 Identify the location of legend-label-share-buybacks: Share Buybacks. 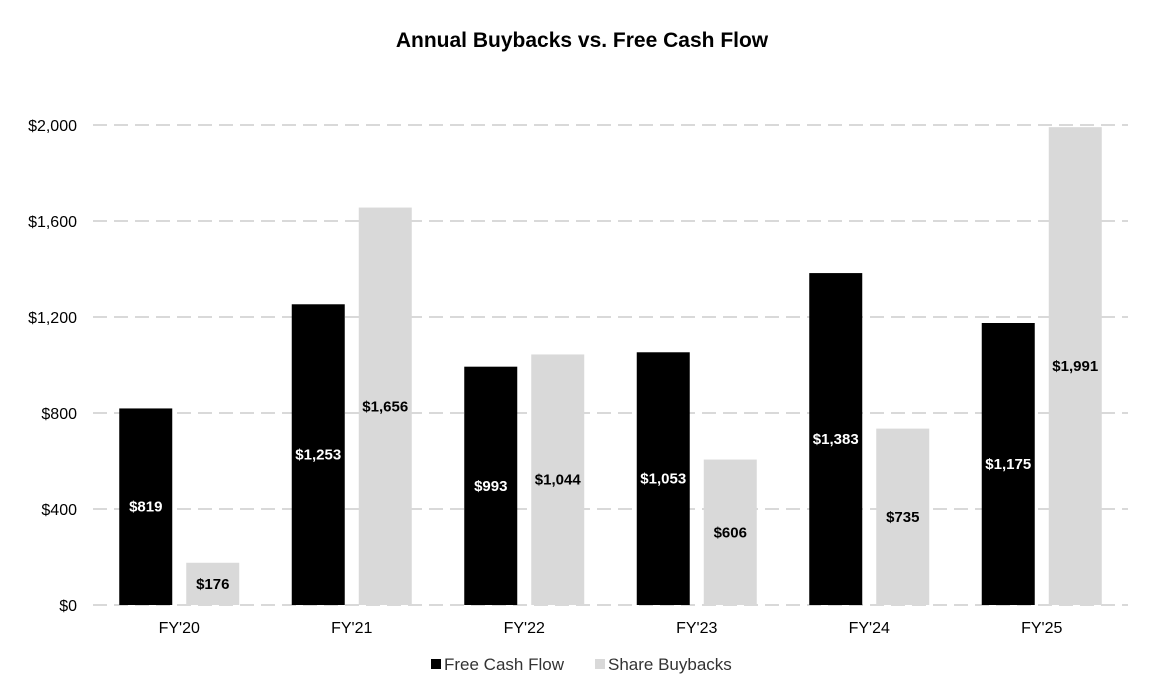
(670, 664).